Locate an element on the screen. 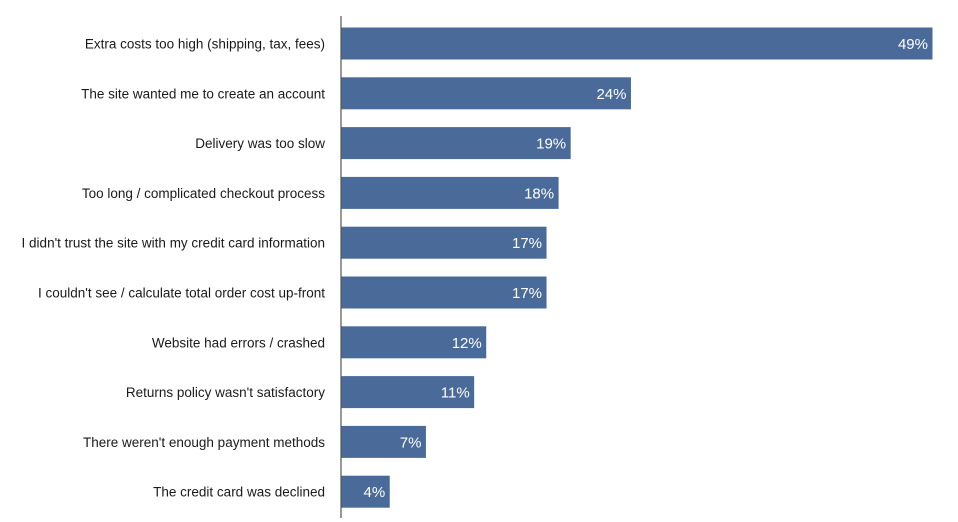 The image size is (958, 522). bar-value-label: 7% is located at coordinates (411, 442).